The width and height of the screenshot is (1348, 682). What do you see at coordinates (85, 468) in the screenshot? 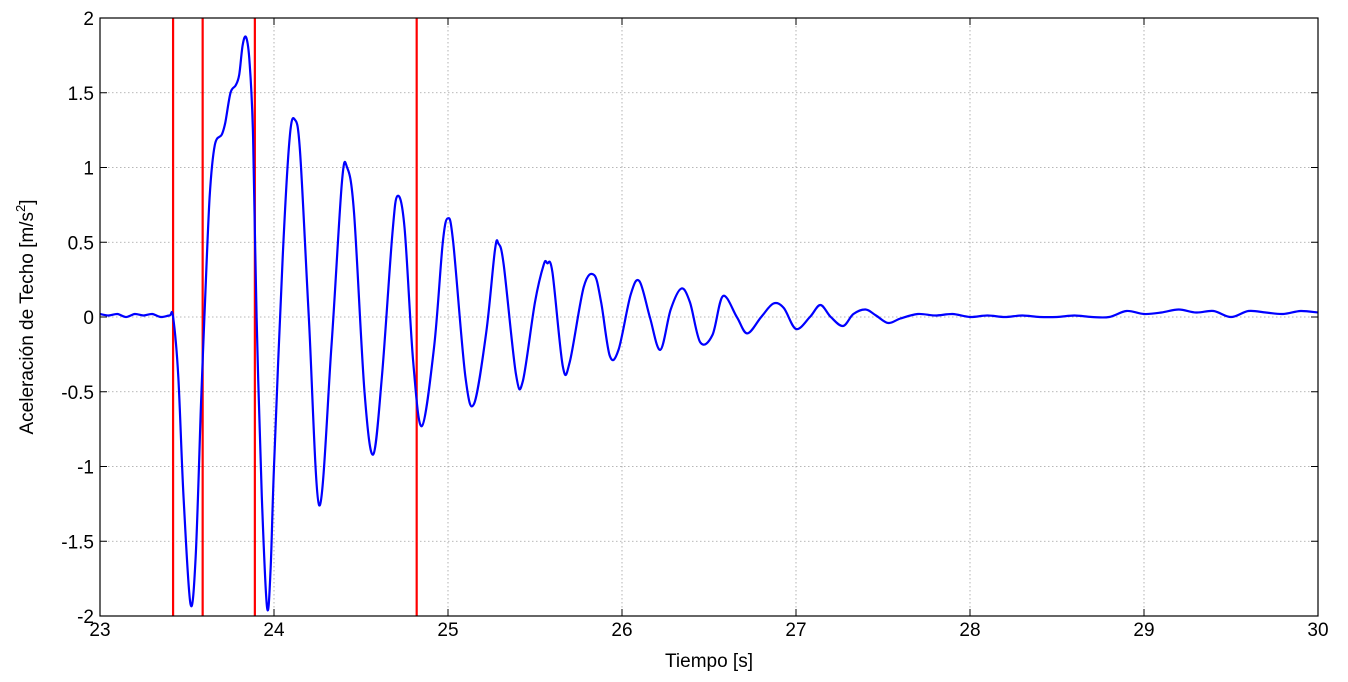
I see `y-tick-label: -1` at bounding box center [85, 468].